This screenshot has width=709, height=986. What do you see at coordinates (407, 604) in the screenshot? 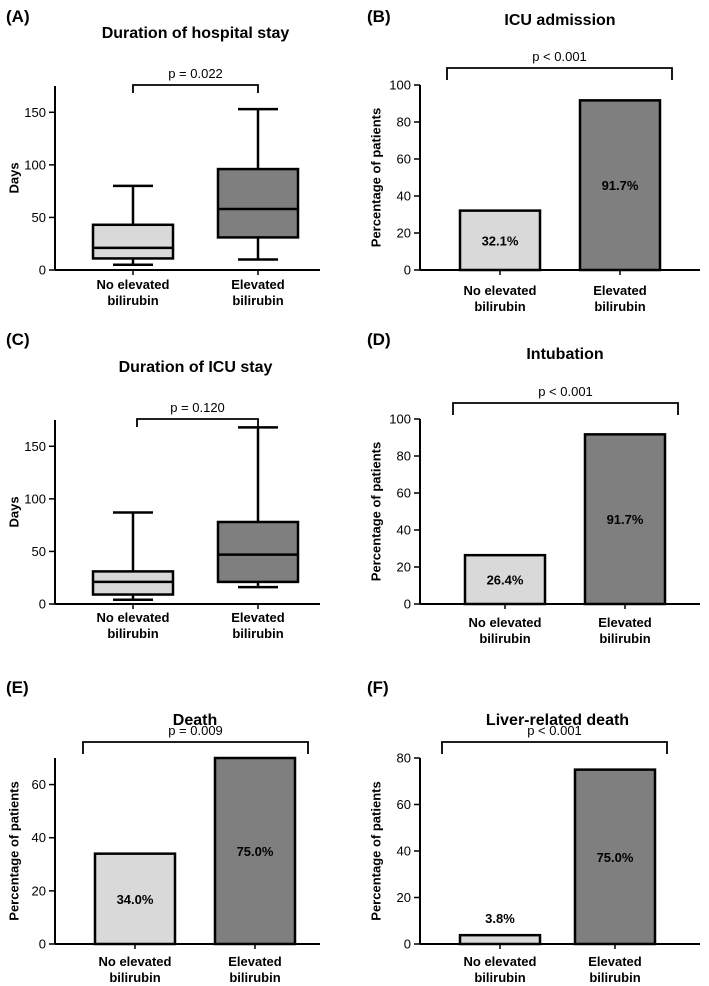
I see `y-tick-label-d-0: 0` at bounding box center [407, 604].